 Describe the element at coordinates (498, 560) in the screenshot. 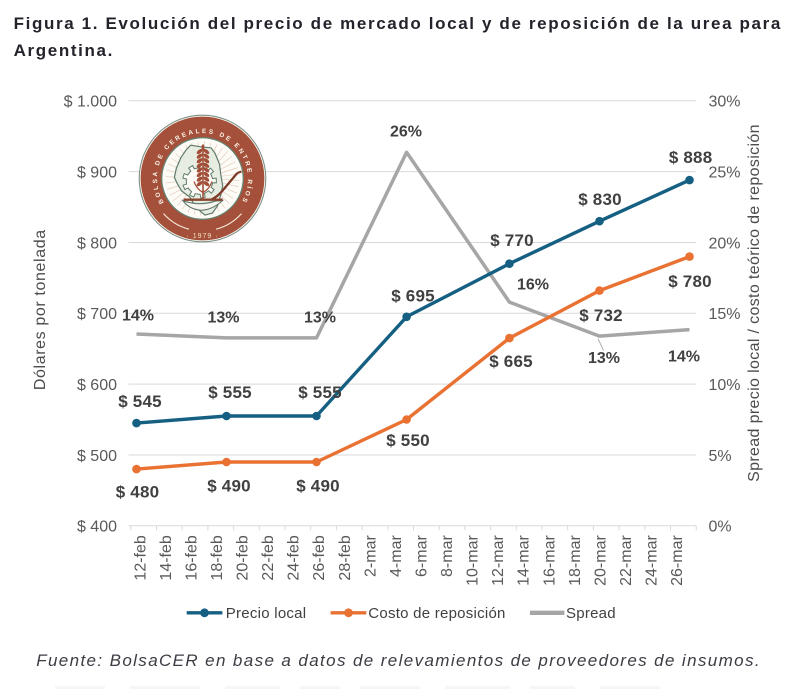

I see `svg-text: 12-mar` at that location.